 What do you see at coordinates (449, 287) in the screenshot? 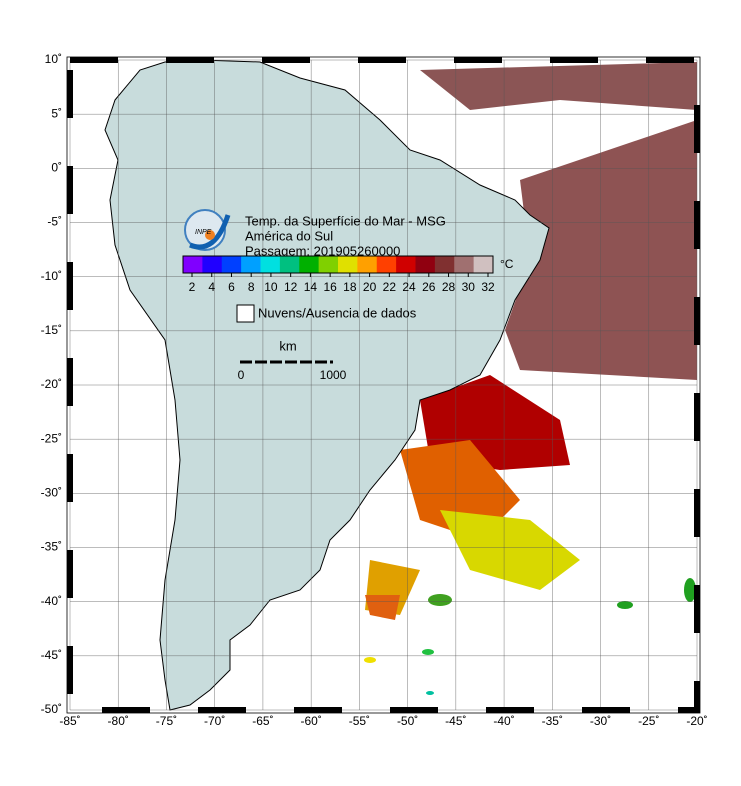
I see `colorbar-label: 28` at bounding box center [449, 287].